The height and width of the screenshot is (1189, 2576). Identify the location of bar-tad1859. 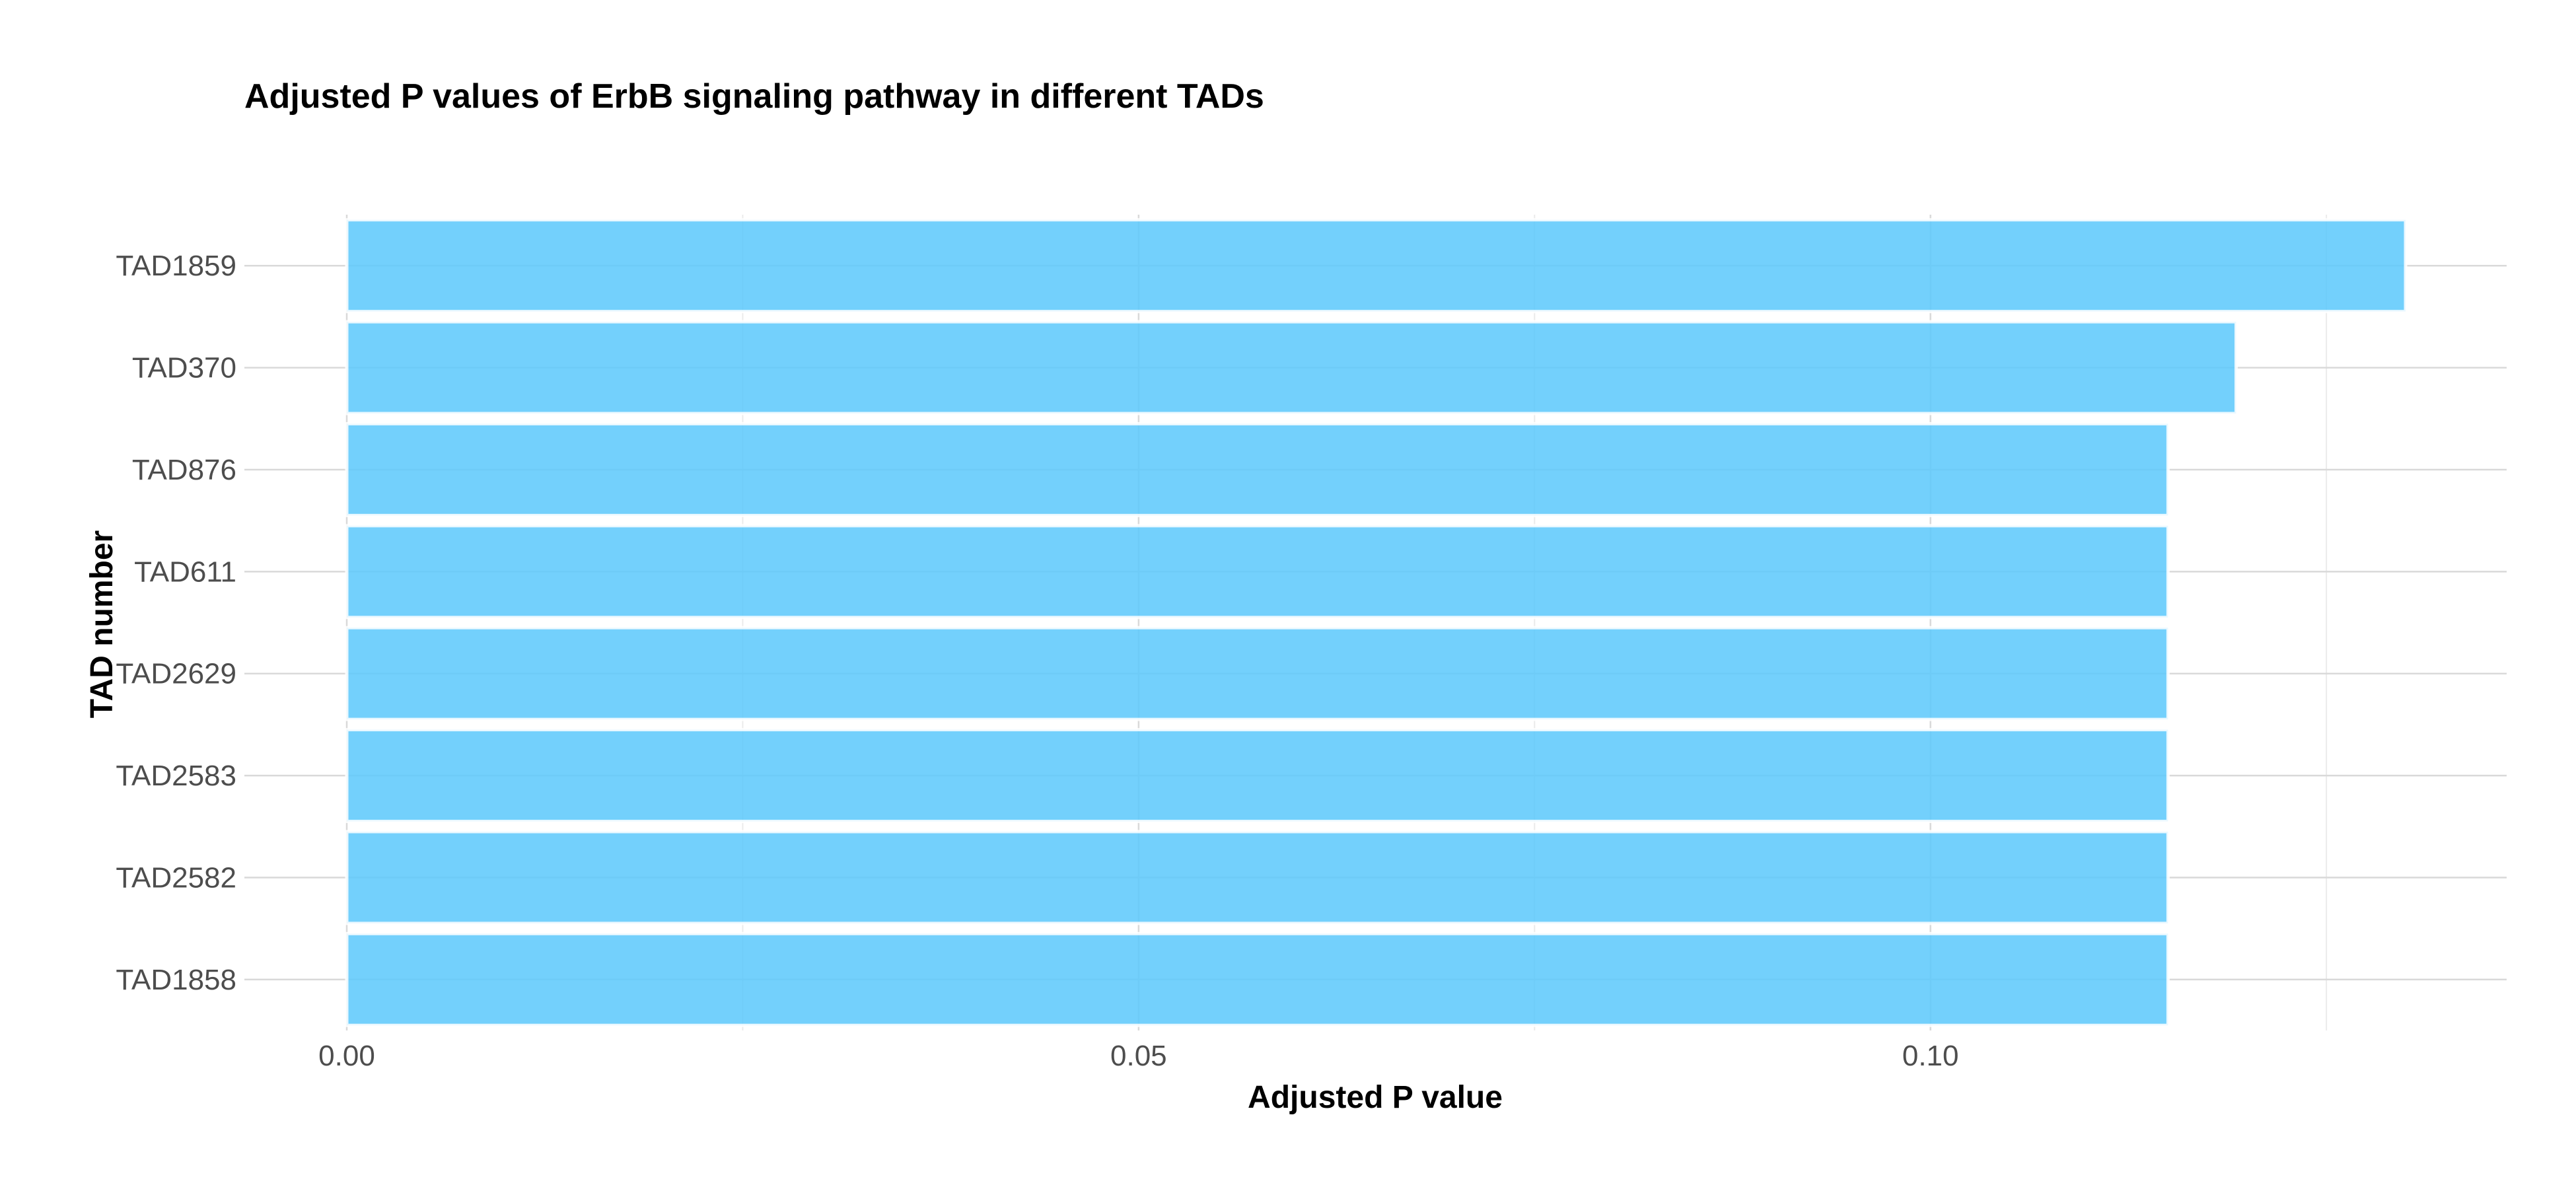
(1377, 266).